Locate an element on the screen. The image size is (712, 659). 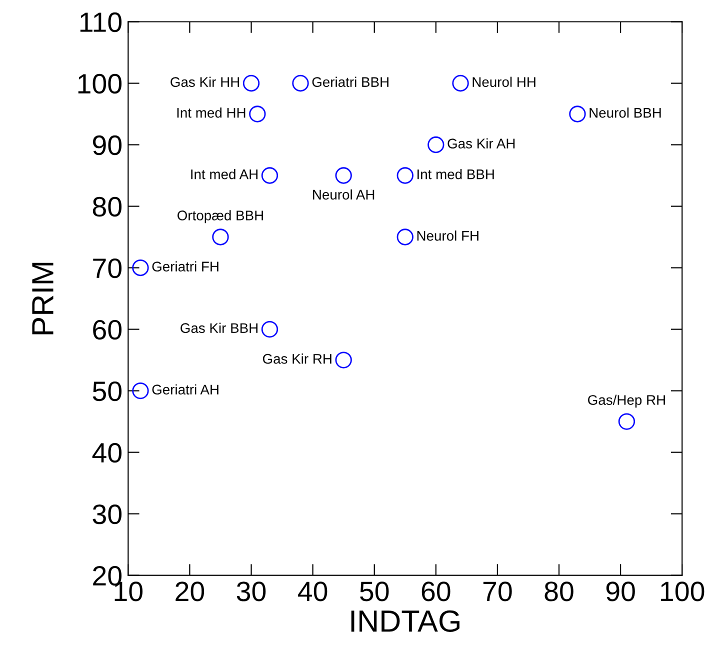
annotation: Neurol HH is located at coordinates (504, 81).